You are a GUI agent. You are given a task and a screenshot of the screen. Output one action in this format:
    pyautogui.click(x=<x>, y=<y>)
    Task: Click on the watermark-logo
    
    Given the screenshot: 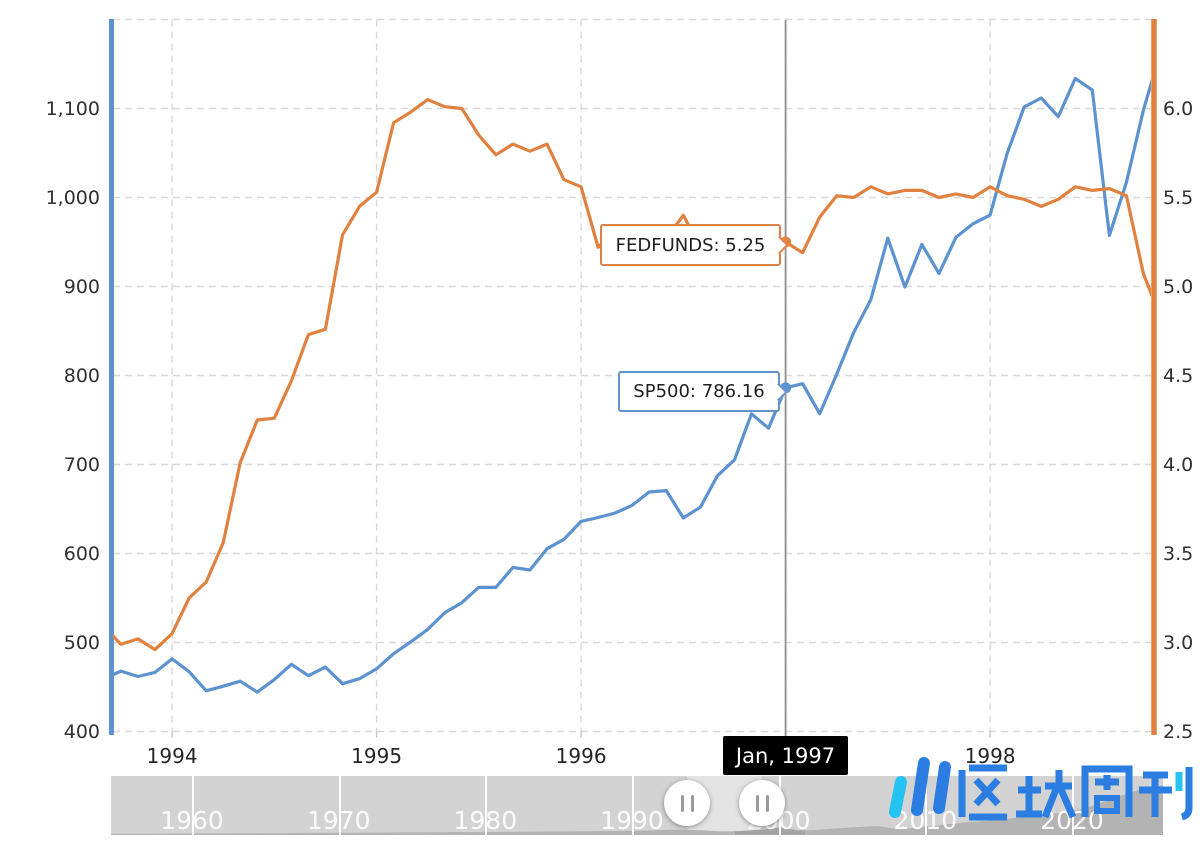 What is the action you would take?
    pyautogui.click(x=1041, y=789)
    